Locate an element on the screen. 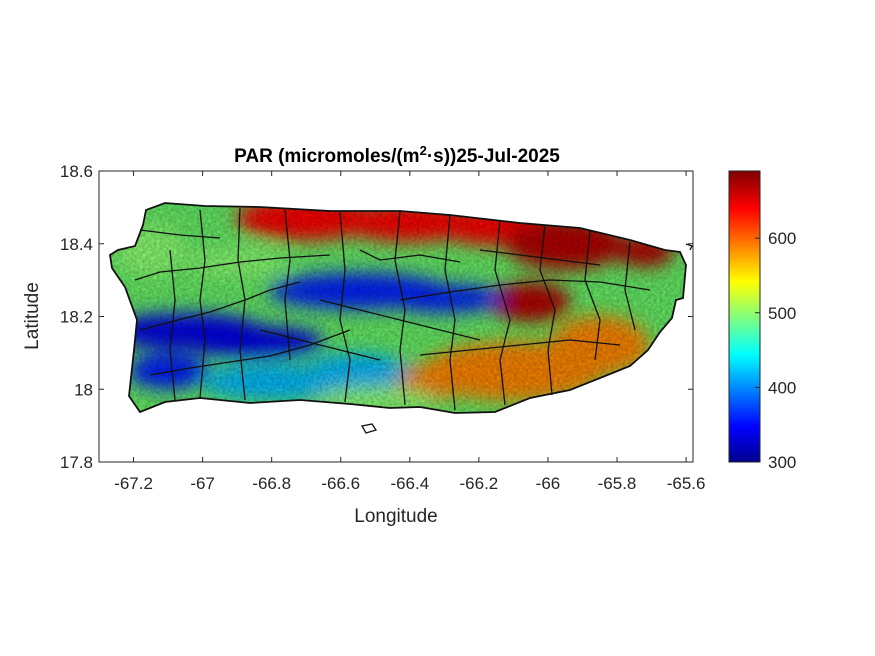 Image resolution: width=875 pixels, height=656 pixels. chart-title: PAR (micromoles/(m2·s))25-Jul-2025 is located at coordinates (397, 155).